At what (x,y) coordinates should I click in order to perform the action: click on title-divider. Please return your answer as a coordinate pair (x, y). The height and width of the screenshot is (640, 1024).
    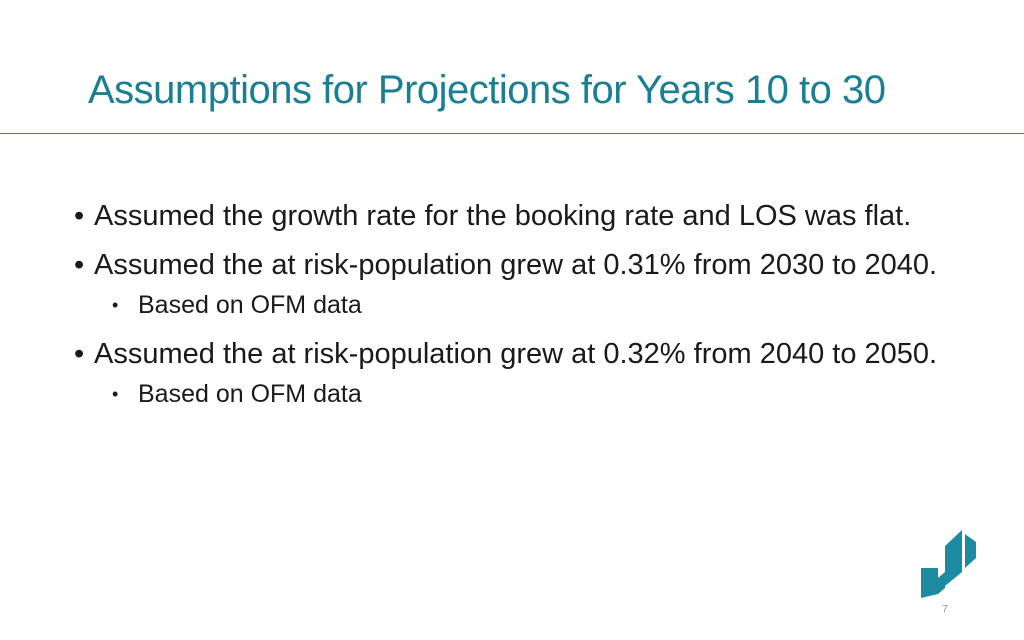
    Looking at the image, I should click on (512, 133).